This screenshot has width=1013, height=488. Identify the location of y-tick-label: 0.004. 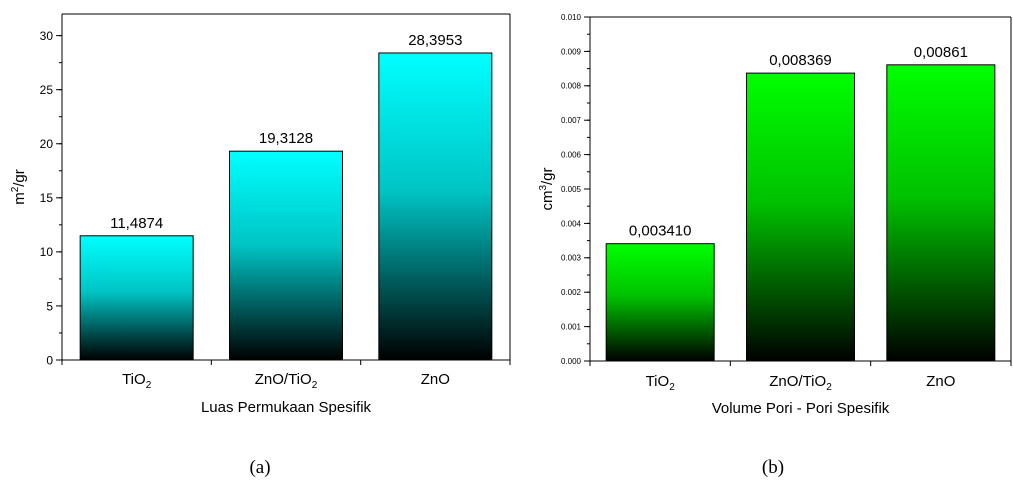
(571, 223).